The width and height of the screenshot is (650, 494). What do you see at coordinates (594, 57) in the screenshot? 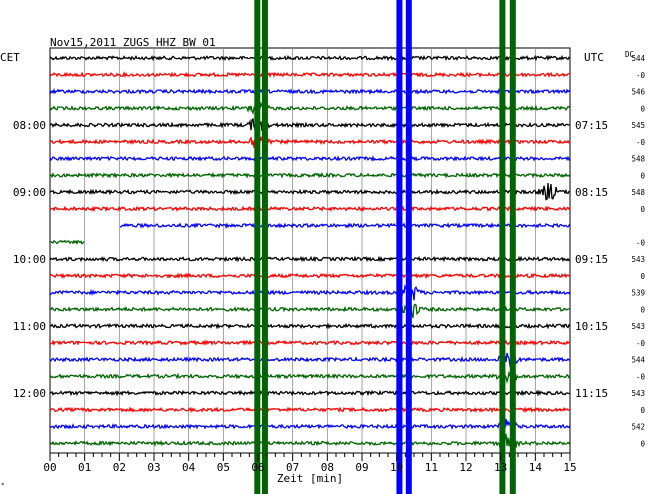
I see `right-zone-label: UTC` at bounding box center [594, 57].